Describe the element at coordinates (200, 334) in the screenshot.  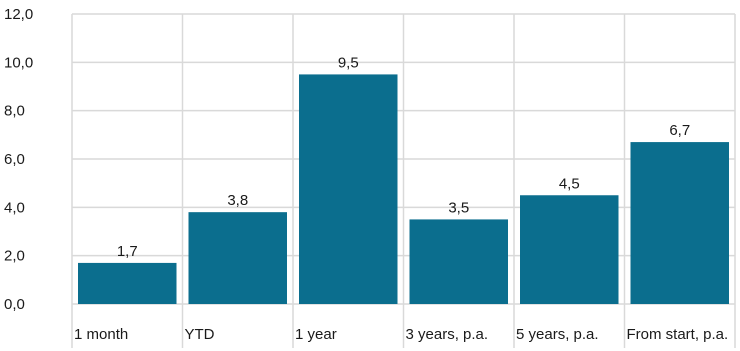
I see `x-tick-label: YTD` at that location.